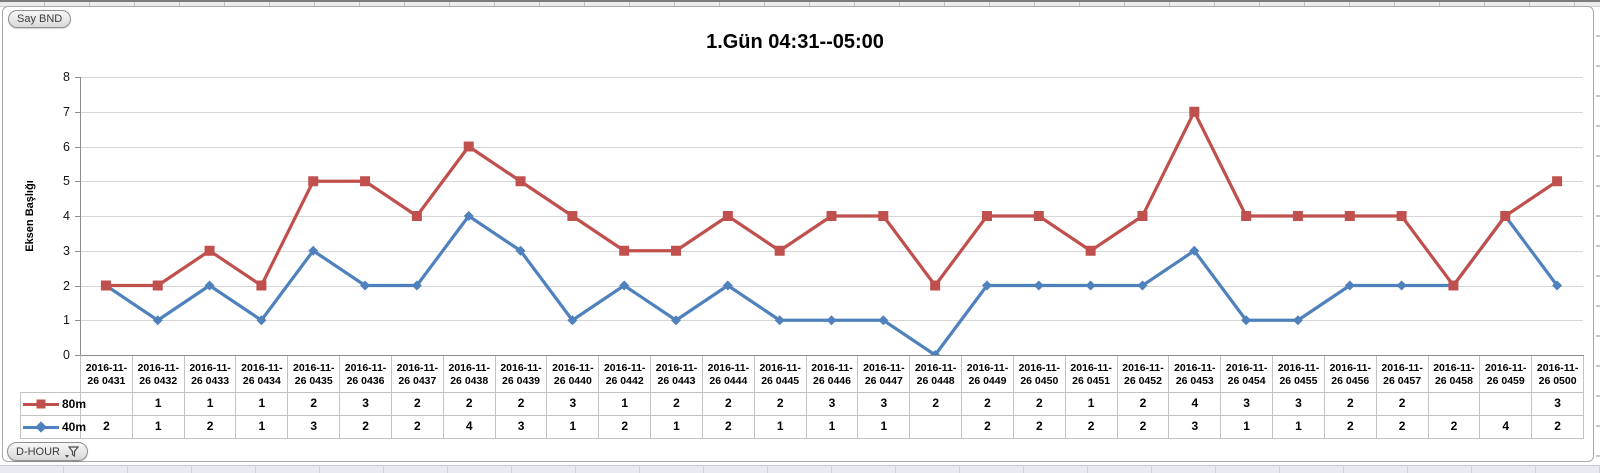 The height and width of the screenshot is (473, 1600). What do you see at coordinates (66, 320) in the screenshot?
I see `y-tick-label: 1` at bounding box center [66, 320].